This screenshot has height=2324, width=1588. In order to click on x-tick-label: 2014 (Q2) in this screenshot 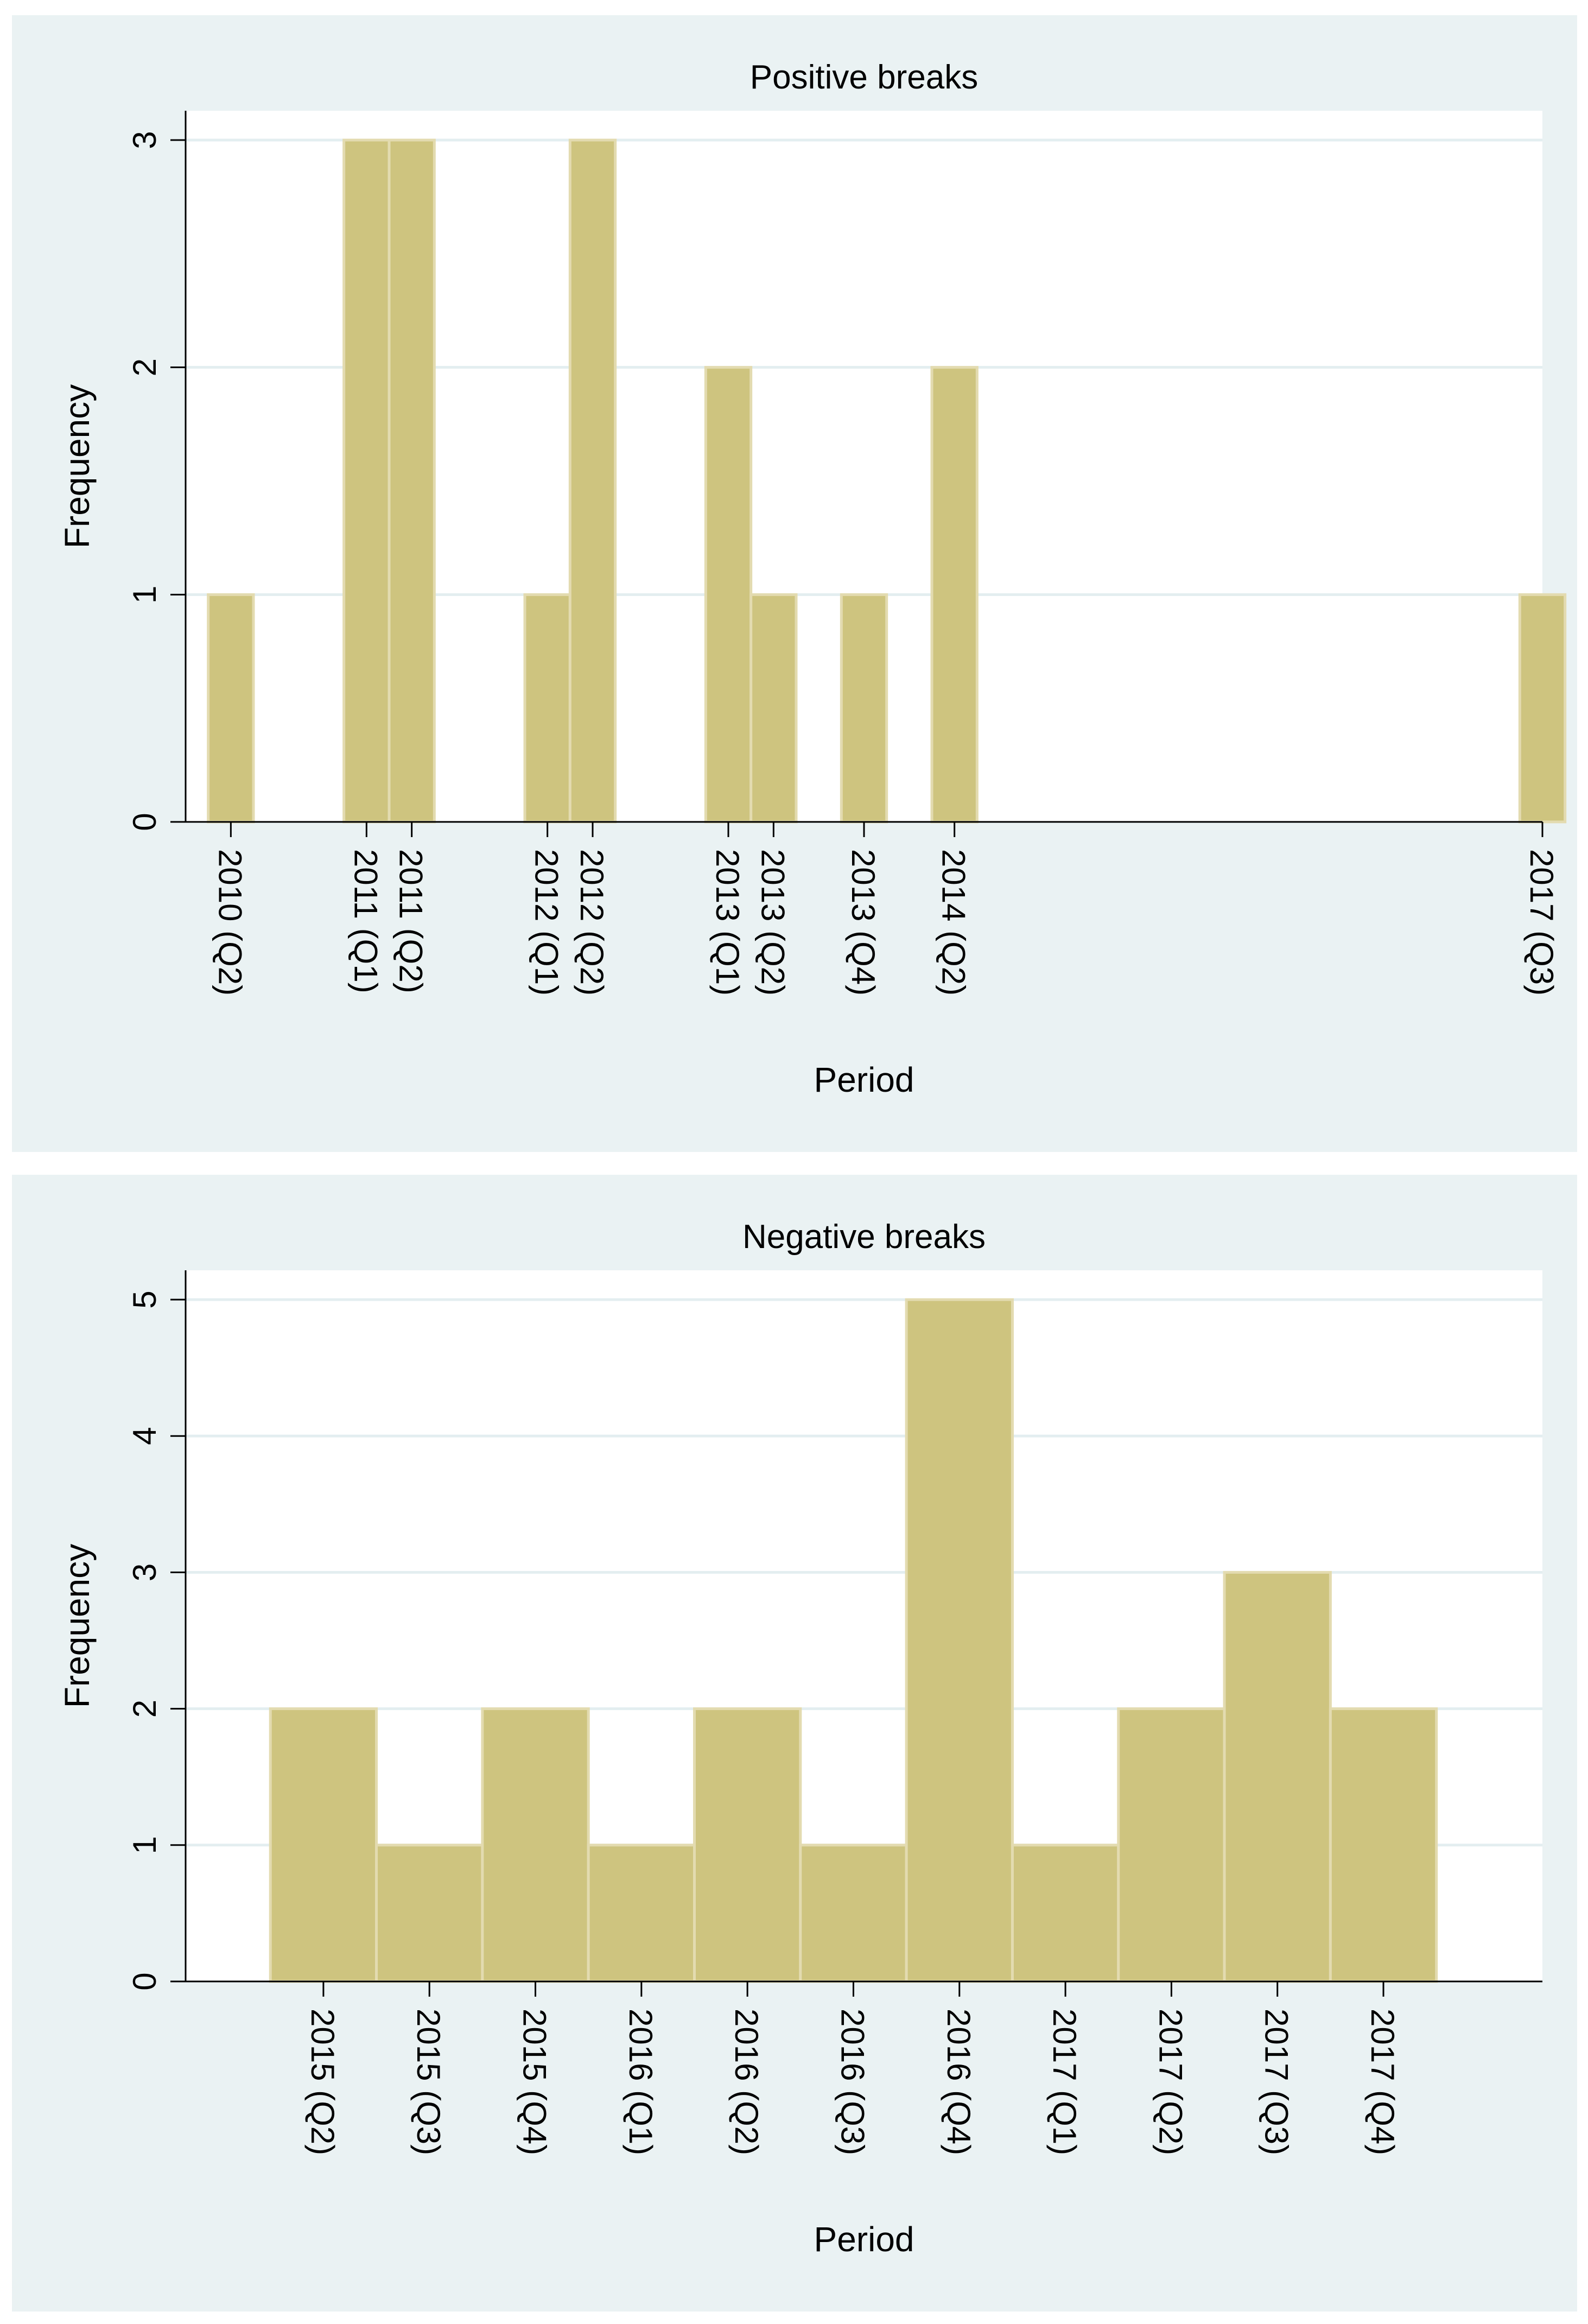, I will do `click(954, 923)`.